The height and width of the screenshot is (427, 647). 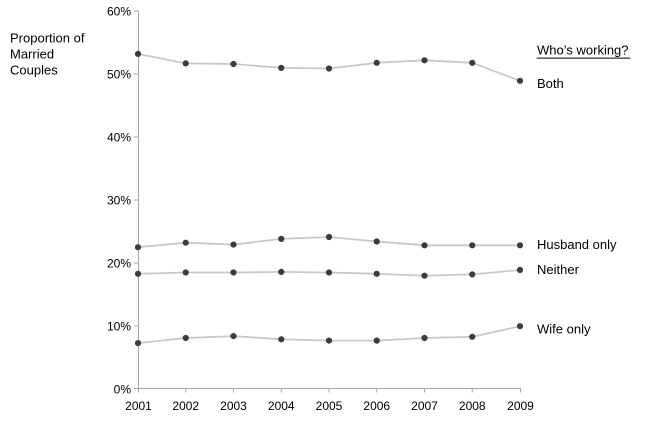 I want to click on svg-text: 30%, so click(x=119, y=200).